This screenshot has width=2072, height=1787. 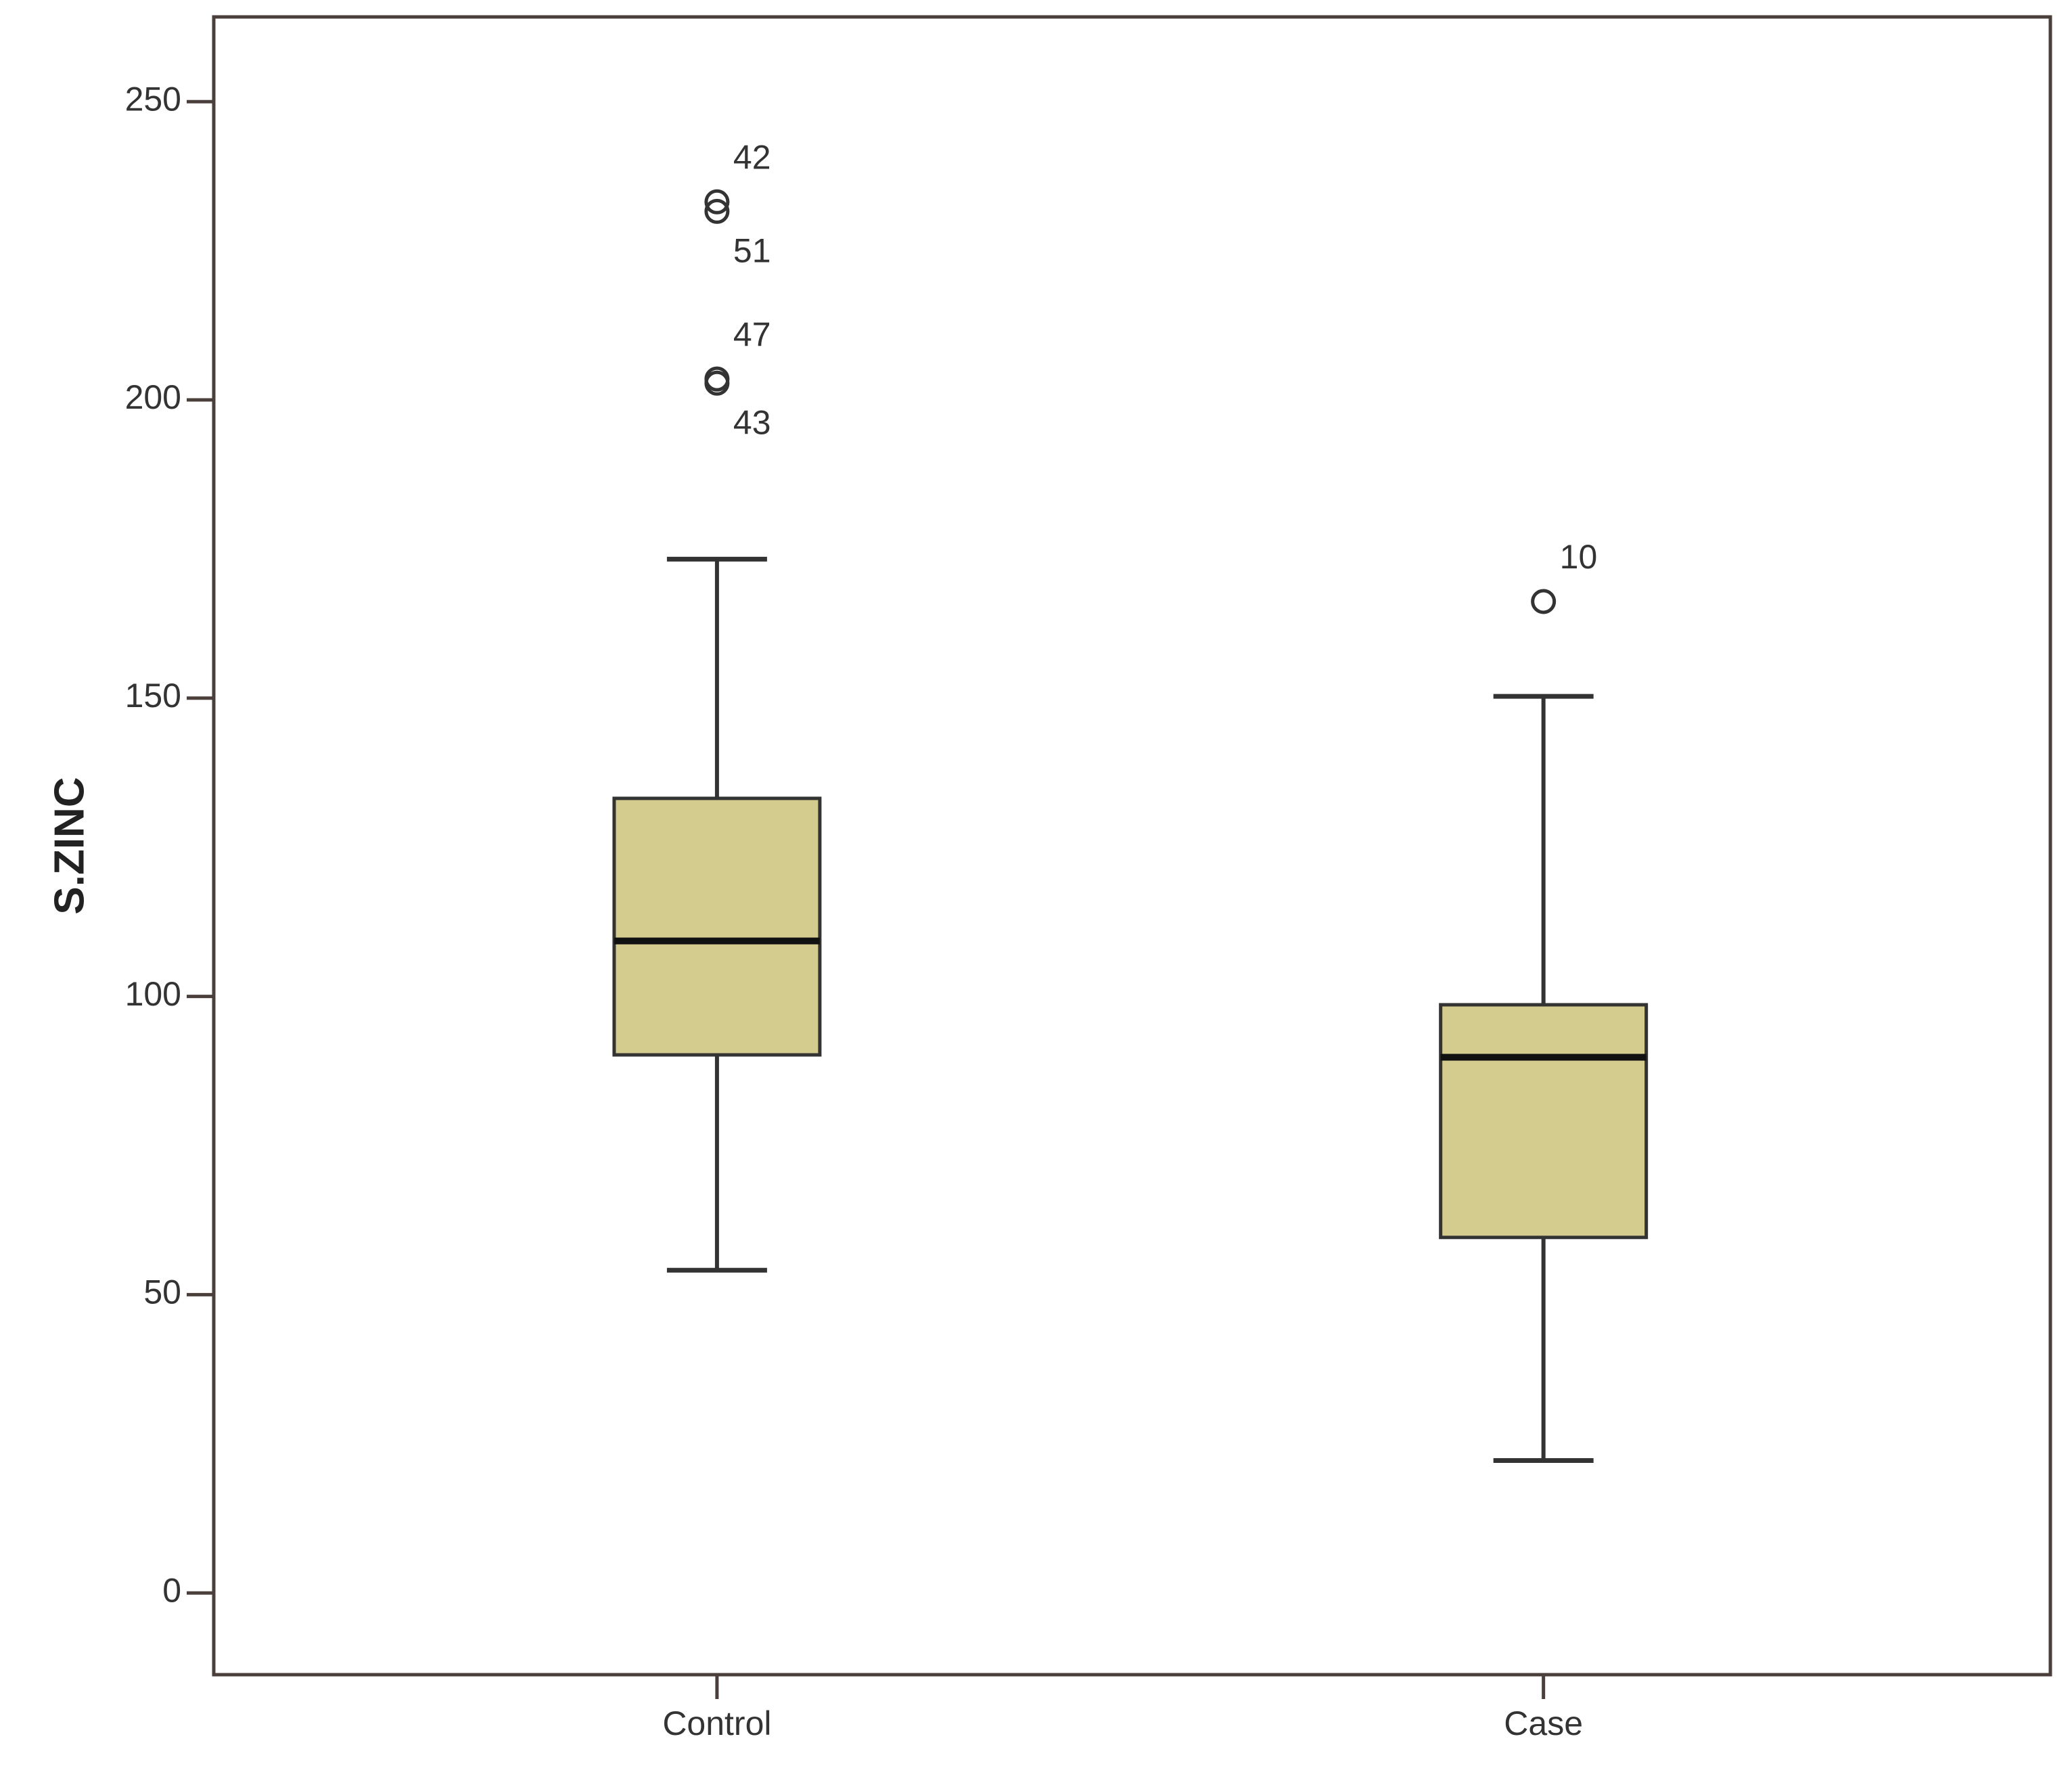 What do you see at coordinates (69, 845) in the screenshot?
I see `y-axis-label: S.ZINC` at bounding box center [69, 845].